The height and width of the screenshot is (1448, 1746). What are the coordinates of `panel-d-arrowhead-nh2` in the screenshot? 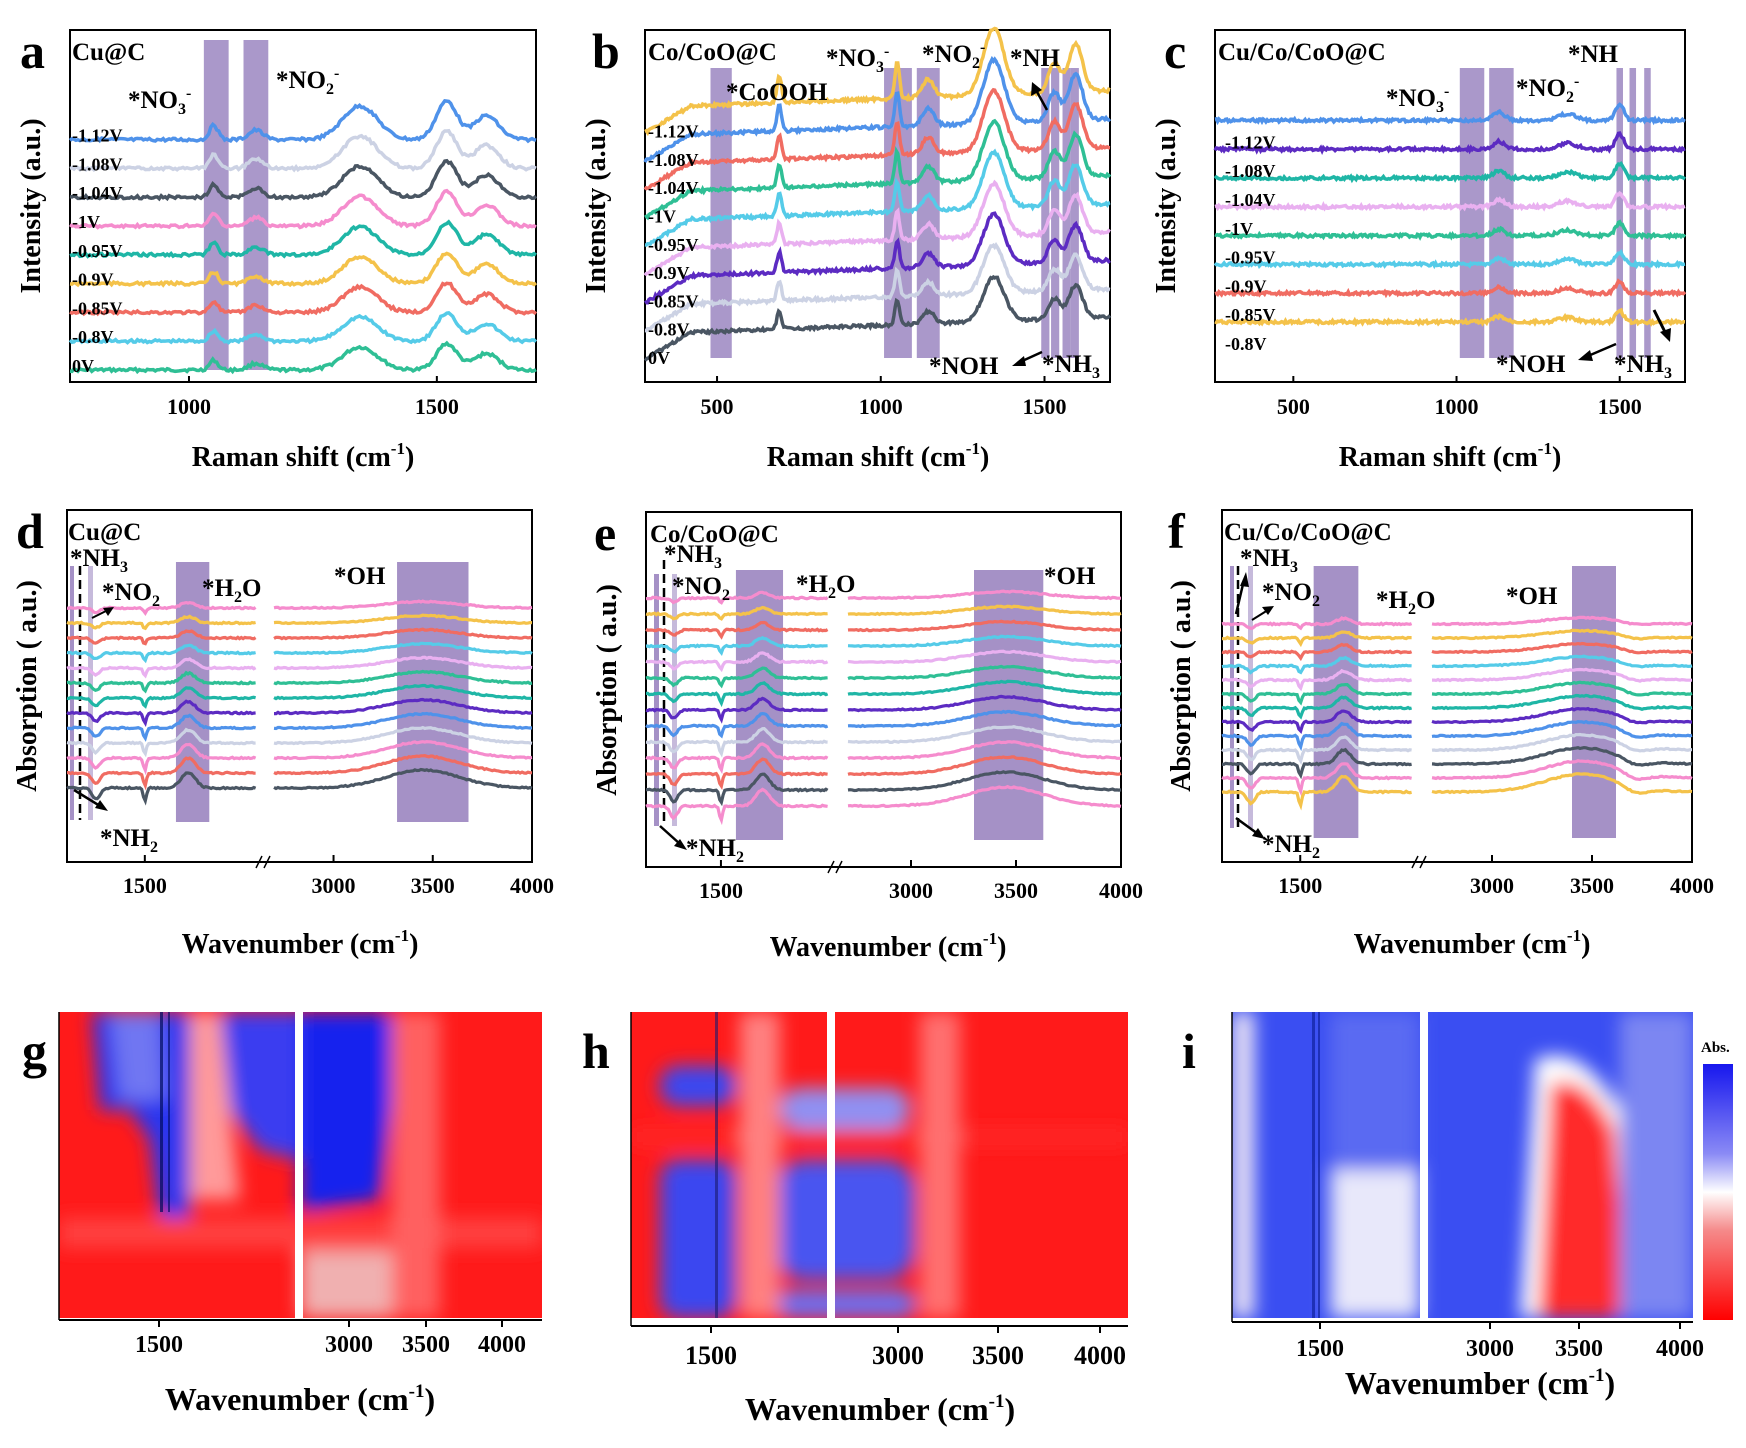 It's located at (101, 805).